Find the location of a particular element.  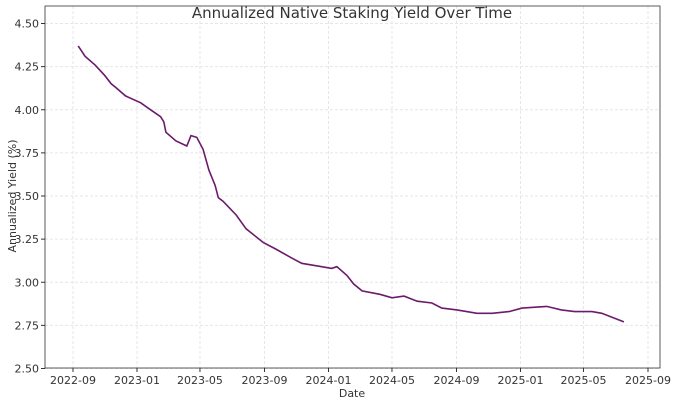

y-tick-label: 2.50 is located at coordinates (27, 369).